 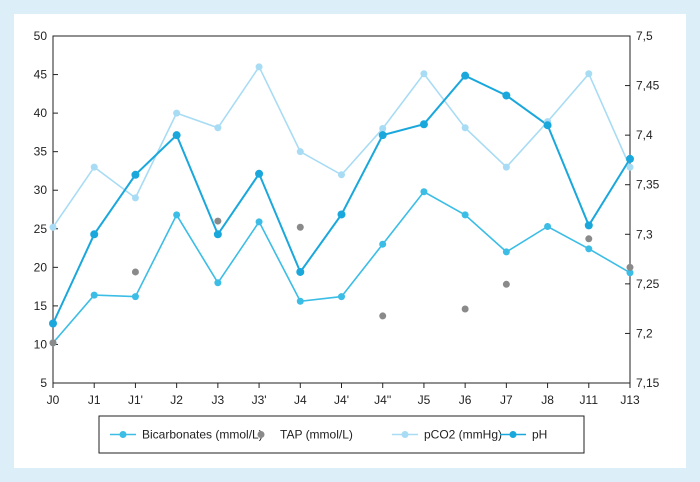 What do you see at coordinates (648, 284) in the screenshot?
I see `right-axis-tick-label: 7,25` at bounding box center [648, 284].